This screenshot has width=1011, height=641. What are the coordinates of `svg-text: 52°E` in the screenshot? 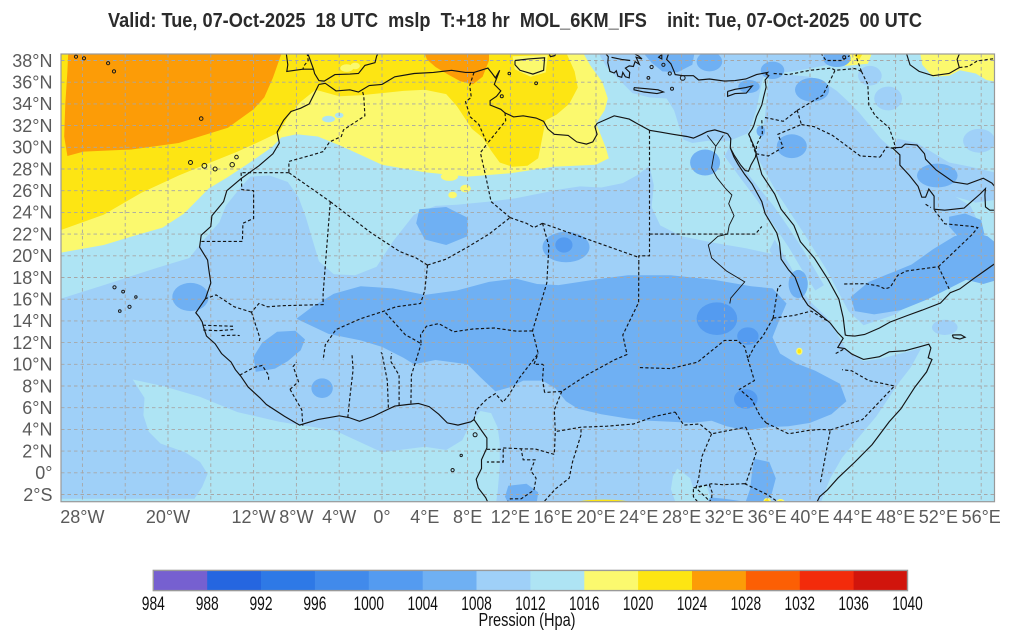 It's located at (938, 517).